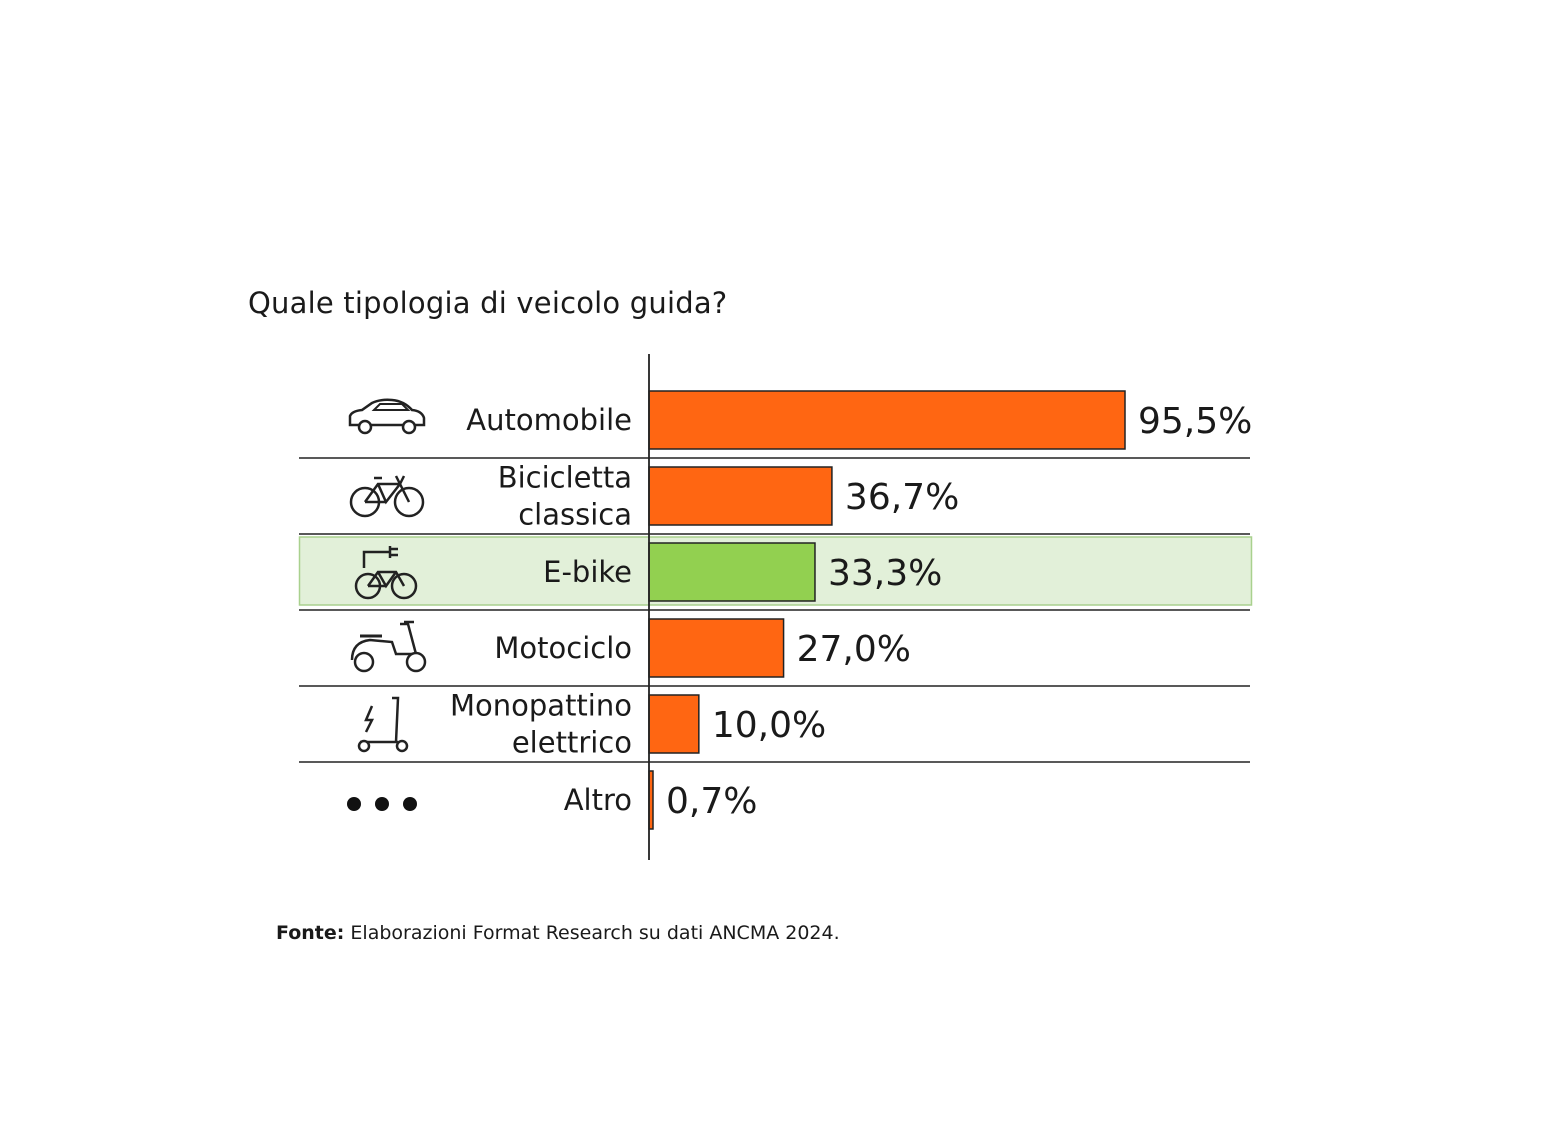 This screenshot has width=1546, height=1132. Describe the element at coordinates (563, 648) in the screenshot. I see `category-label: Motociclo` at that location.